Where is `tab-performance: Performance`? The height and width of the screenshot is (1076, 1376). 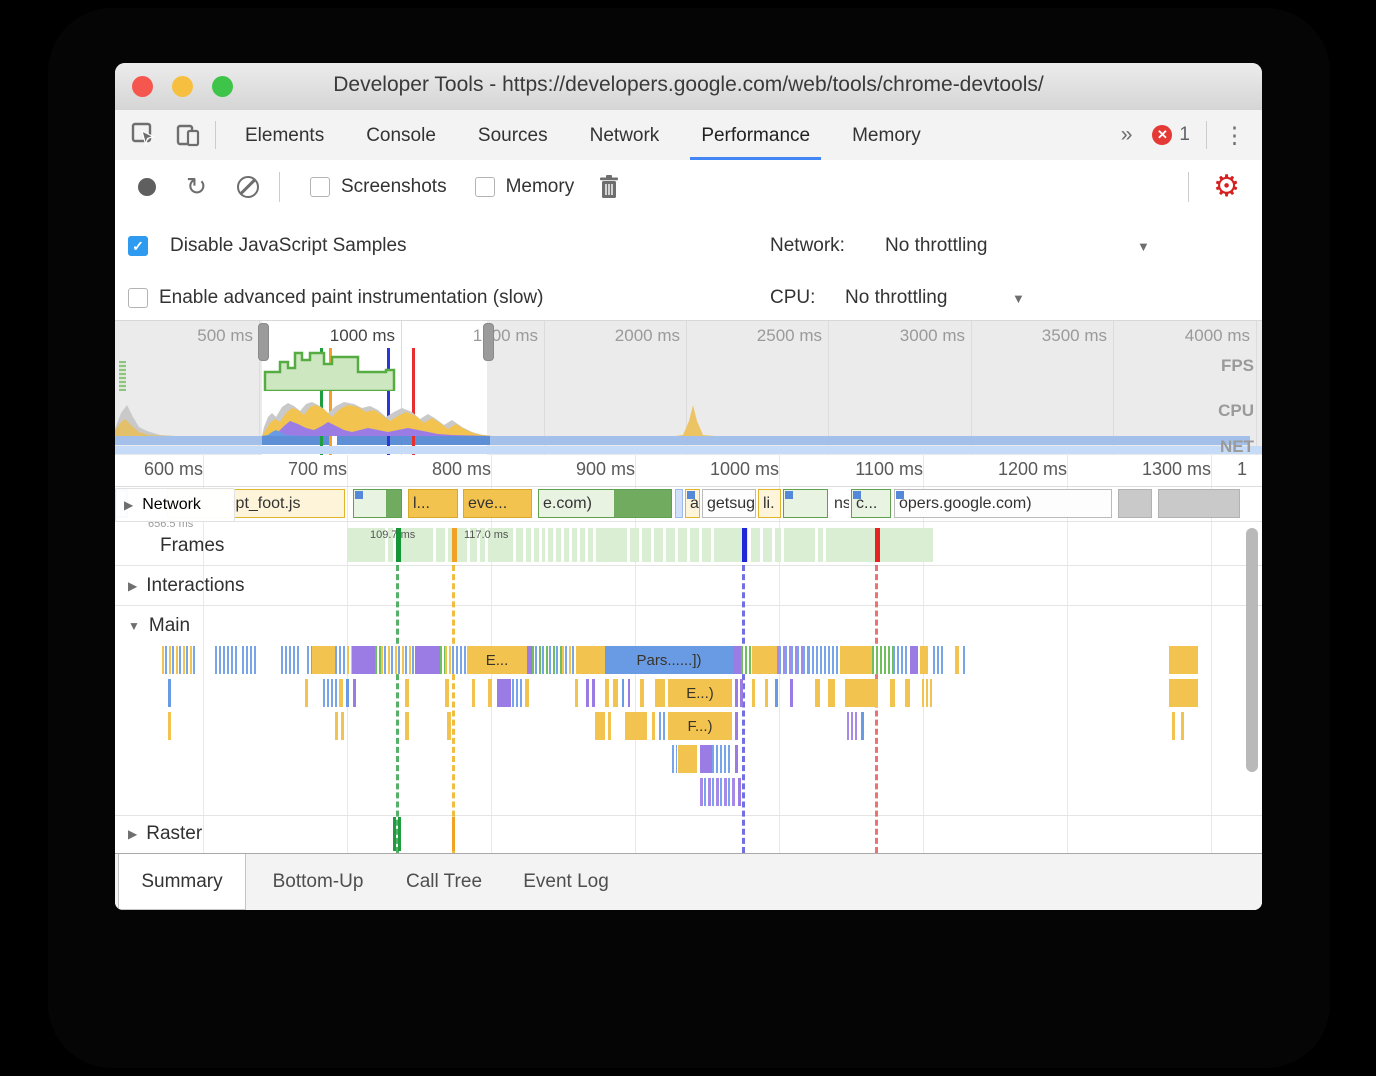
tab-performance: Performance is located at coordinates (755, 135).